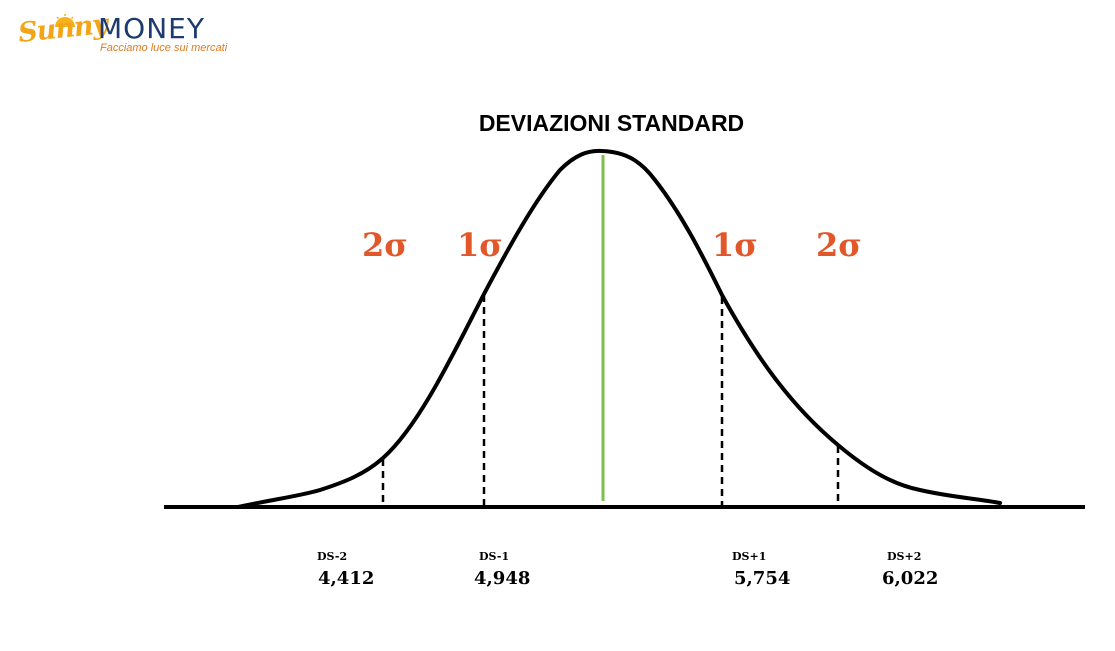 This screenshot has height=651, width=1115. What do you see at coordinates (611, 123) in the screenshot?
I see `diagram-title: DEVIAZIONI STANDARD` at bounding box center [611, 123].